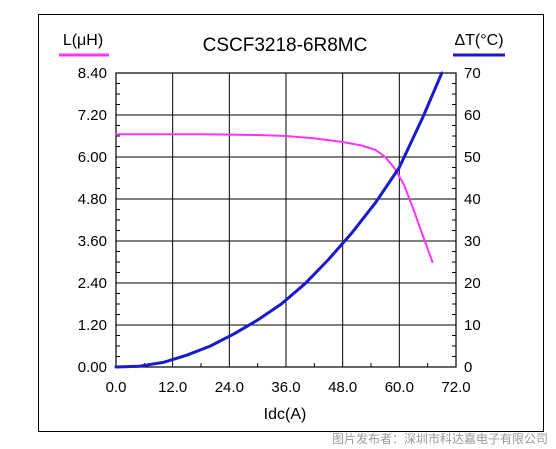 This screenshot has width=556, height=449. I want to click on x-tick-label: 36.0, so click(285, 387).